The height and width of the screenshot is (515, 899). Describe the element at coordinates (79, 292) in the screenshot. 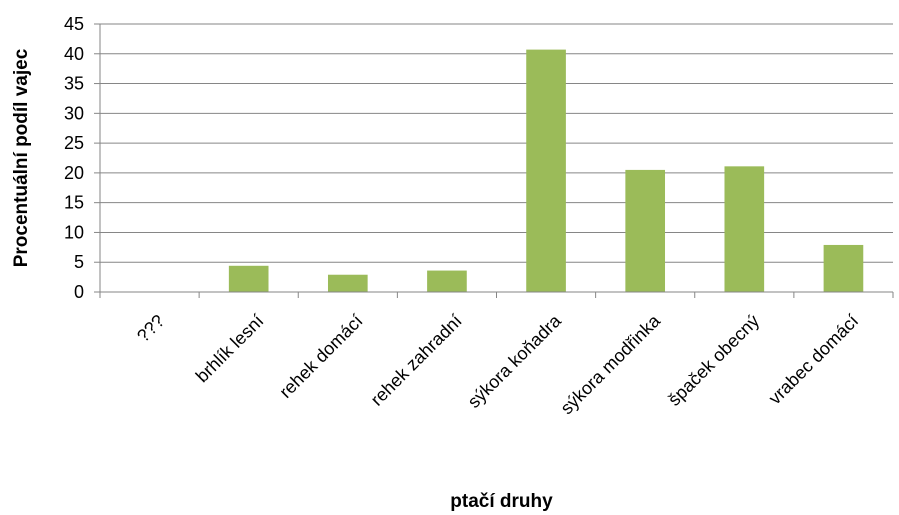

I see `y-tick-label: 0` at that location.